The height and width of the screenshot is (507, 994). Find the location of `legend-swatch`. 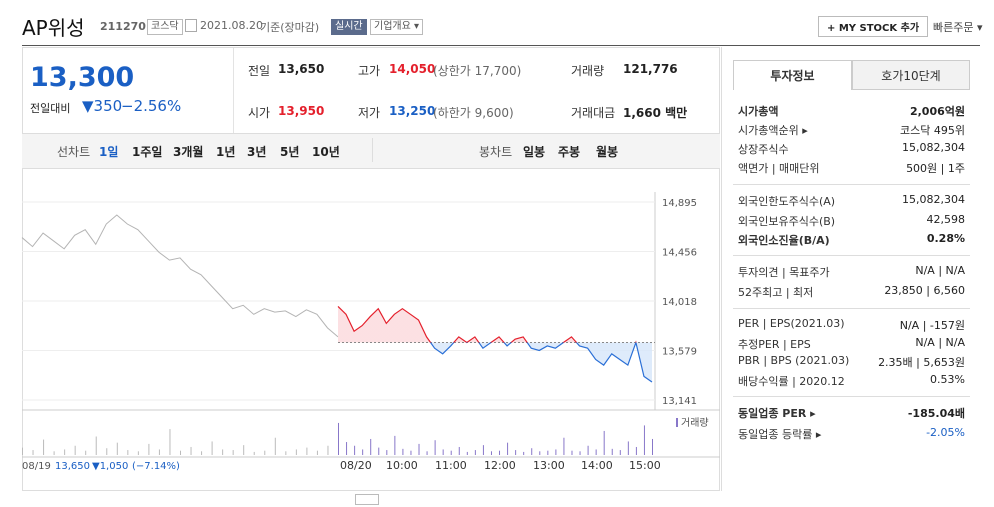

legend-swatch is located at coordinates (677, 422).